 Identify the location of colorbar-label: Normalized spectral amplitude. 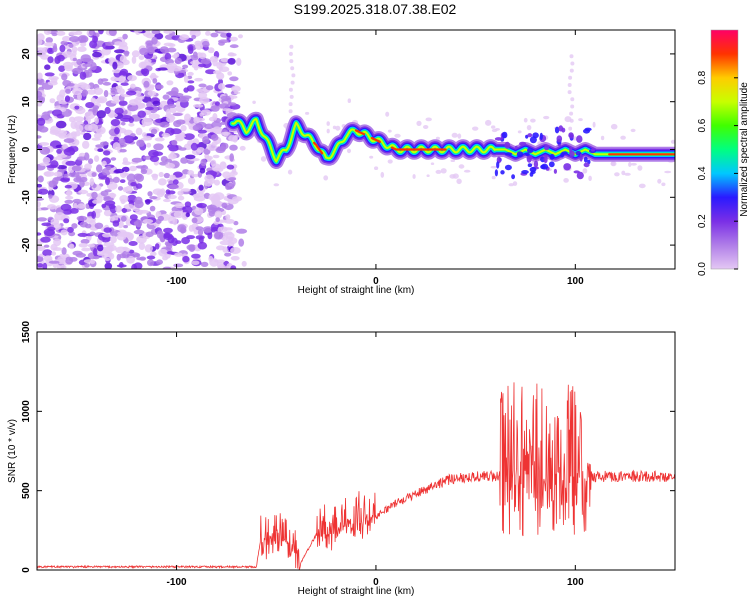
(744, 149).